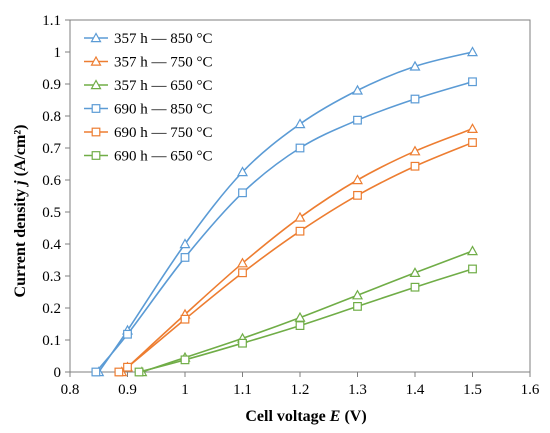  What do you see at coordinates (163, 39) in the screenshot?
I see `legend-label: 357 h — 850 °C` at bounding box center [163, 39].